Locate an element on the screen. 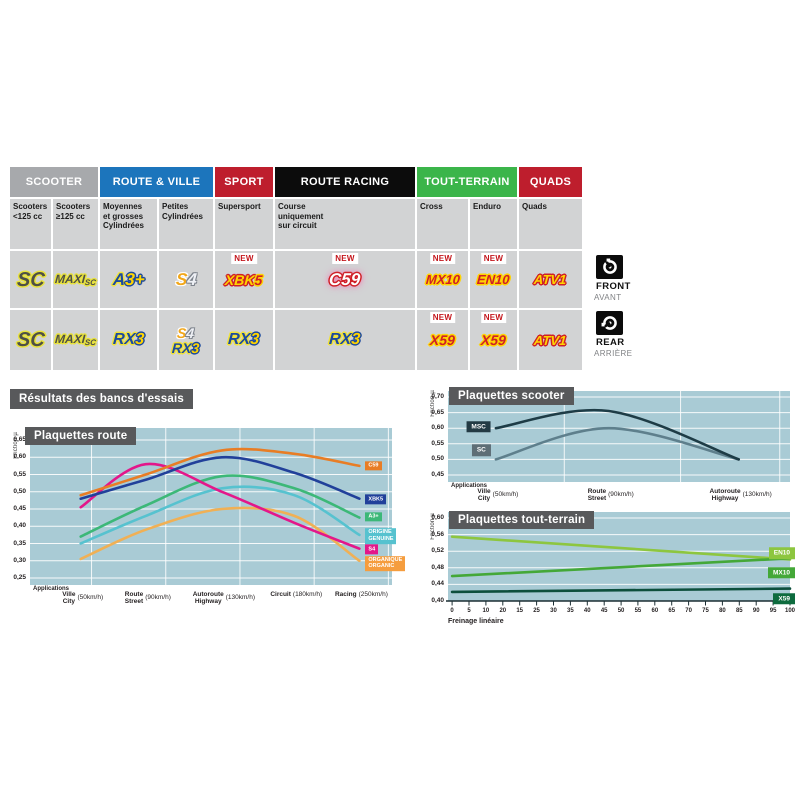 The image size is (800, 800). chart-title-tout-terrain: Plaquettes tout-terrain is located at coordinates (522, 520).